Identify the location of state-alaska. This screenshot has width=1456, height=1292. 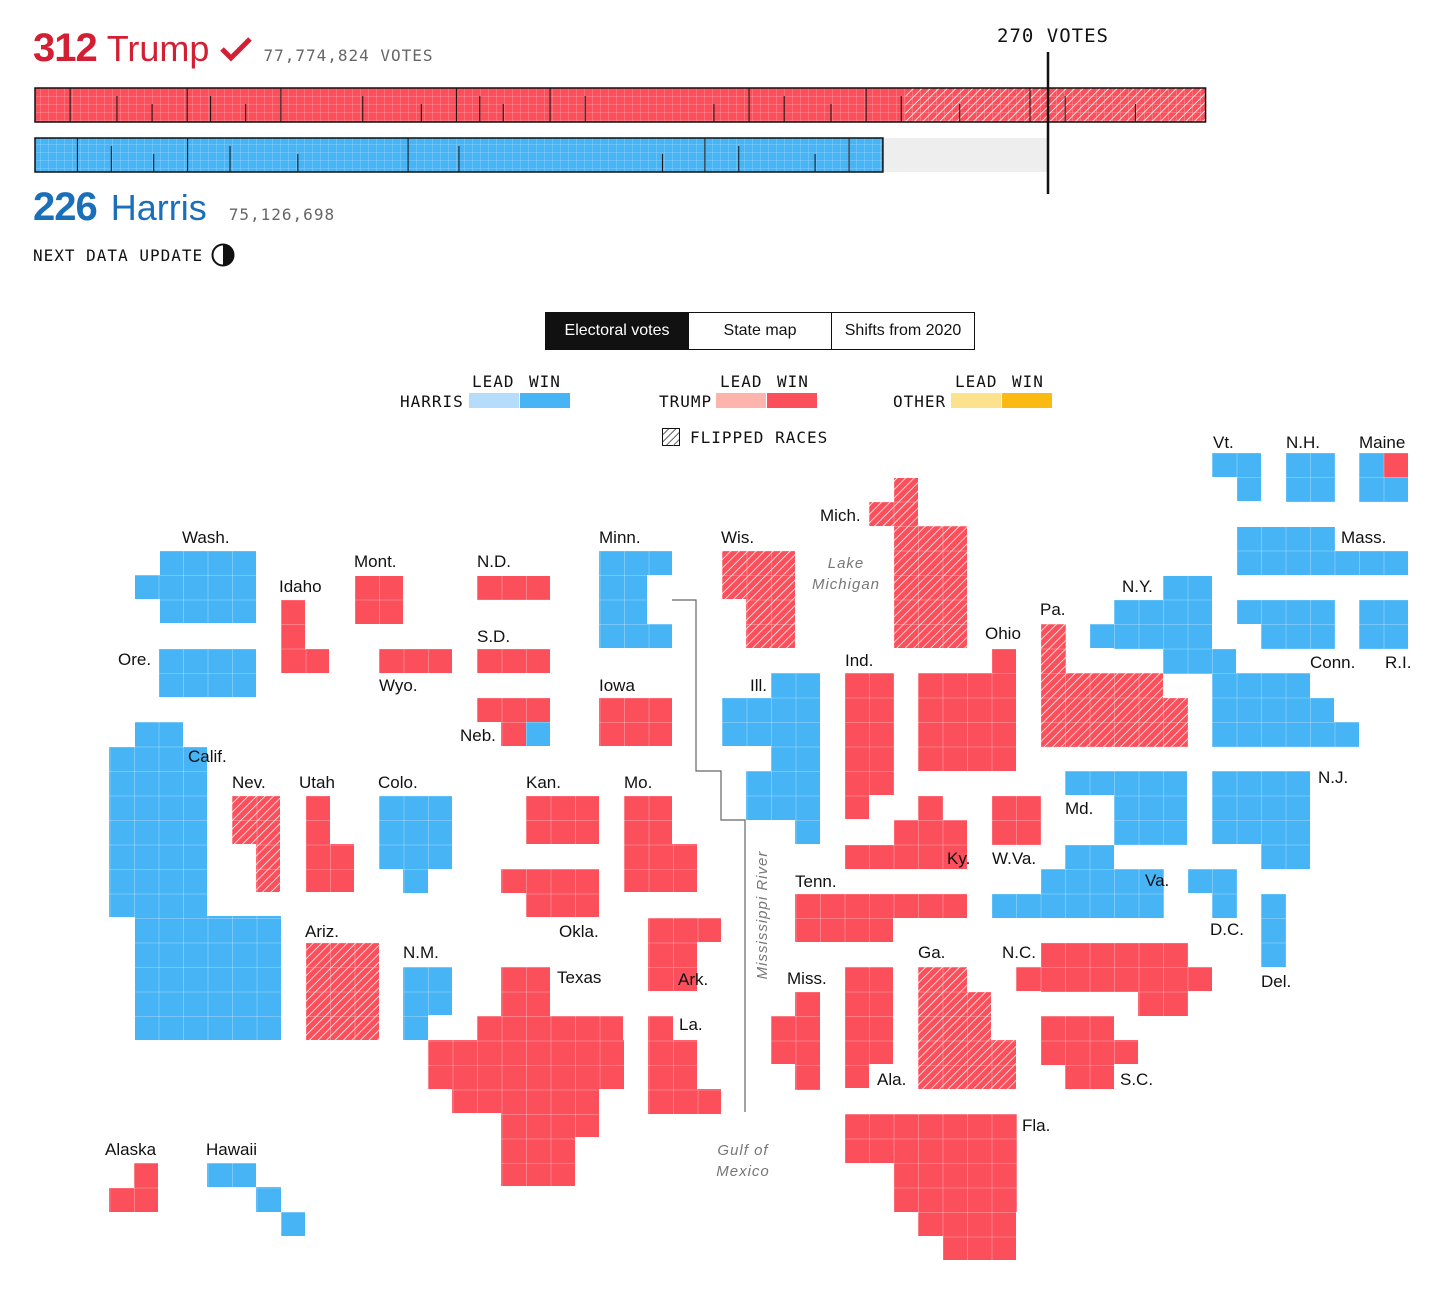
(133, 1187).